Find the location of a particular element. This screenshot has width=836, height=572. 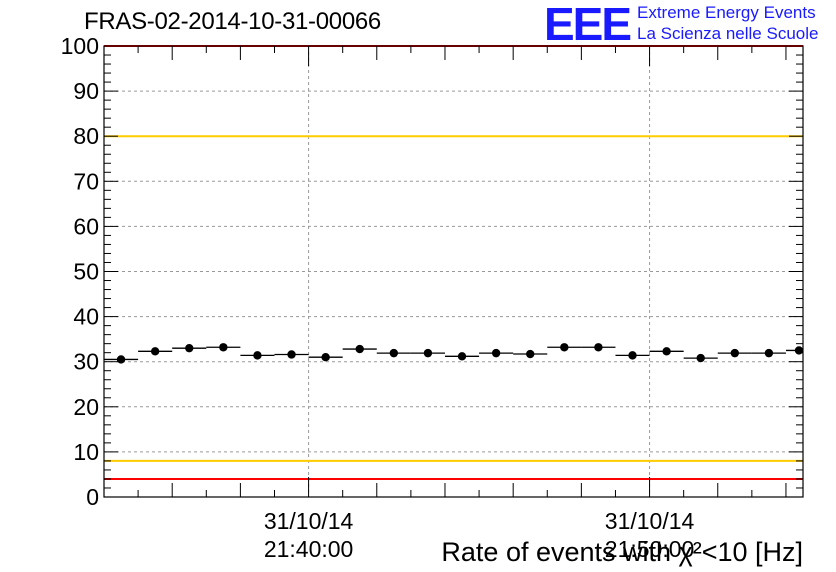

x-tick-label-time: 21:40:00 is located at coordinates (309, 549).